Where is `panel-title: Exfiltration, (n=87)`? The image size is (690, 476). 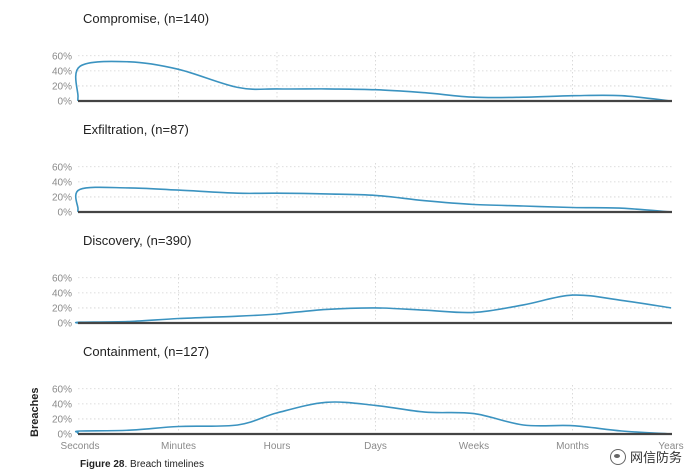
panel-title: Exfiltration, (n=87) is located at coordinates (136, 129).